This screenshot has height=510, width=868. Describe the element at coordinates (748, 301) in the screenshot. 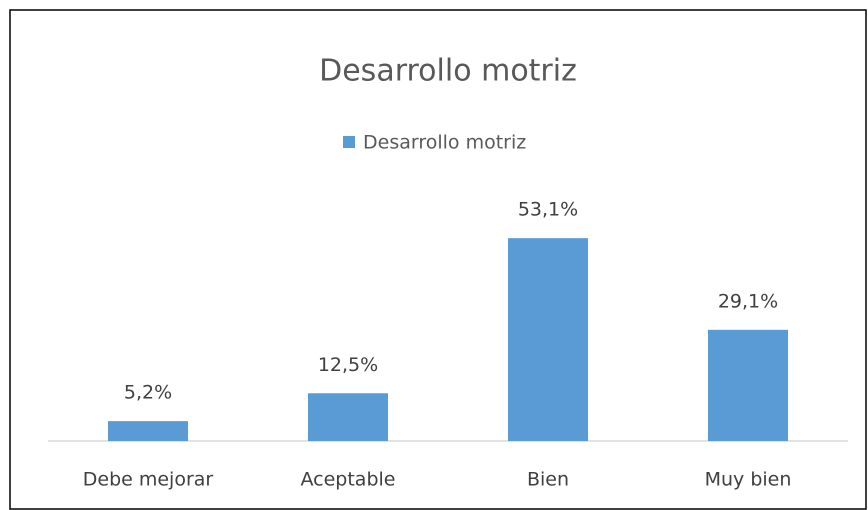

I see `data-label: 29,1%` at that location.